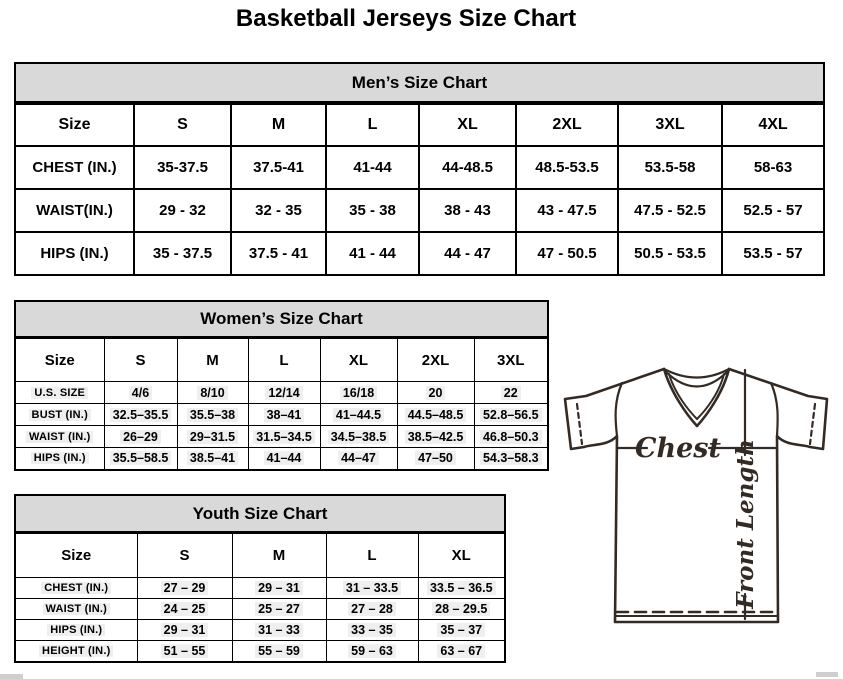 This screenshot has width=843, height=679. What do you see at coordinates (567, 167) in the screenshot?
I see `cell-value: 48.5-53.5` at bounding box center [567, 167].